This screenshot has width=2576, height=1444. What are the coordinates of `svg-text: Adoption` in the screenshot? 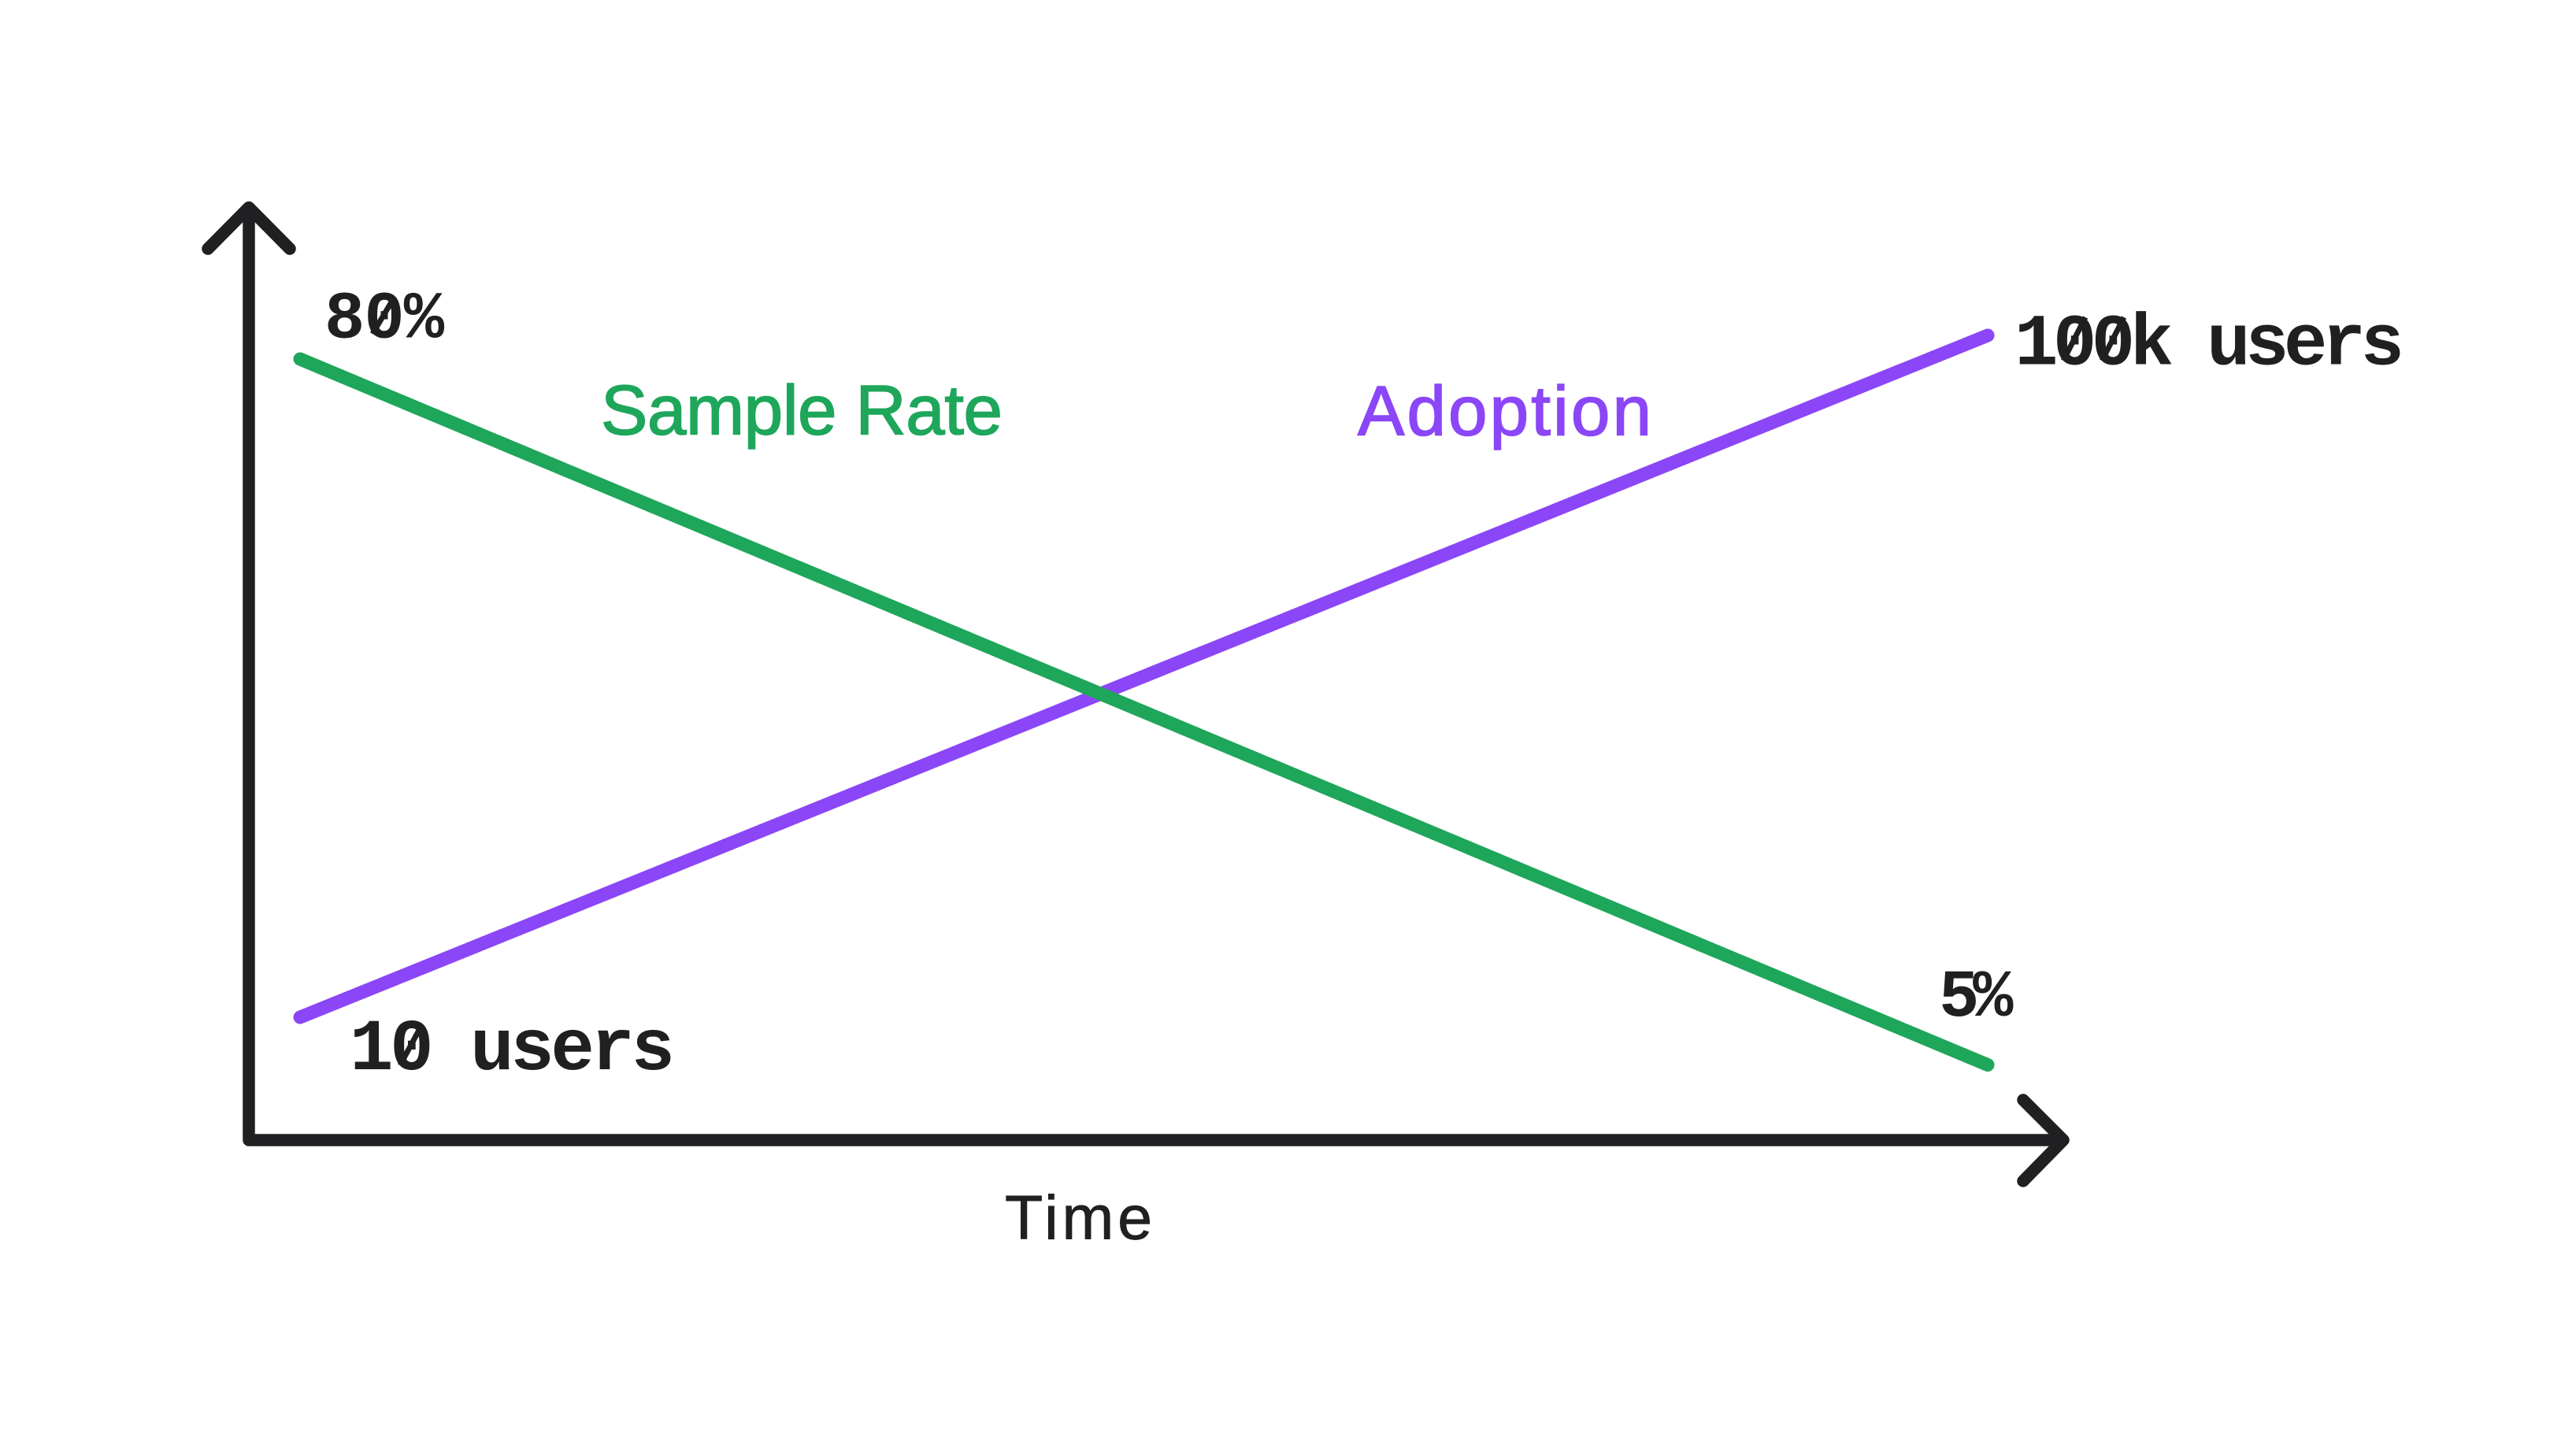 It's located at (1504, 411).